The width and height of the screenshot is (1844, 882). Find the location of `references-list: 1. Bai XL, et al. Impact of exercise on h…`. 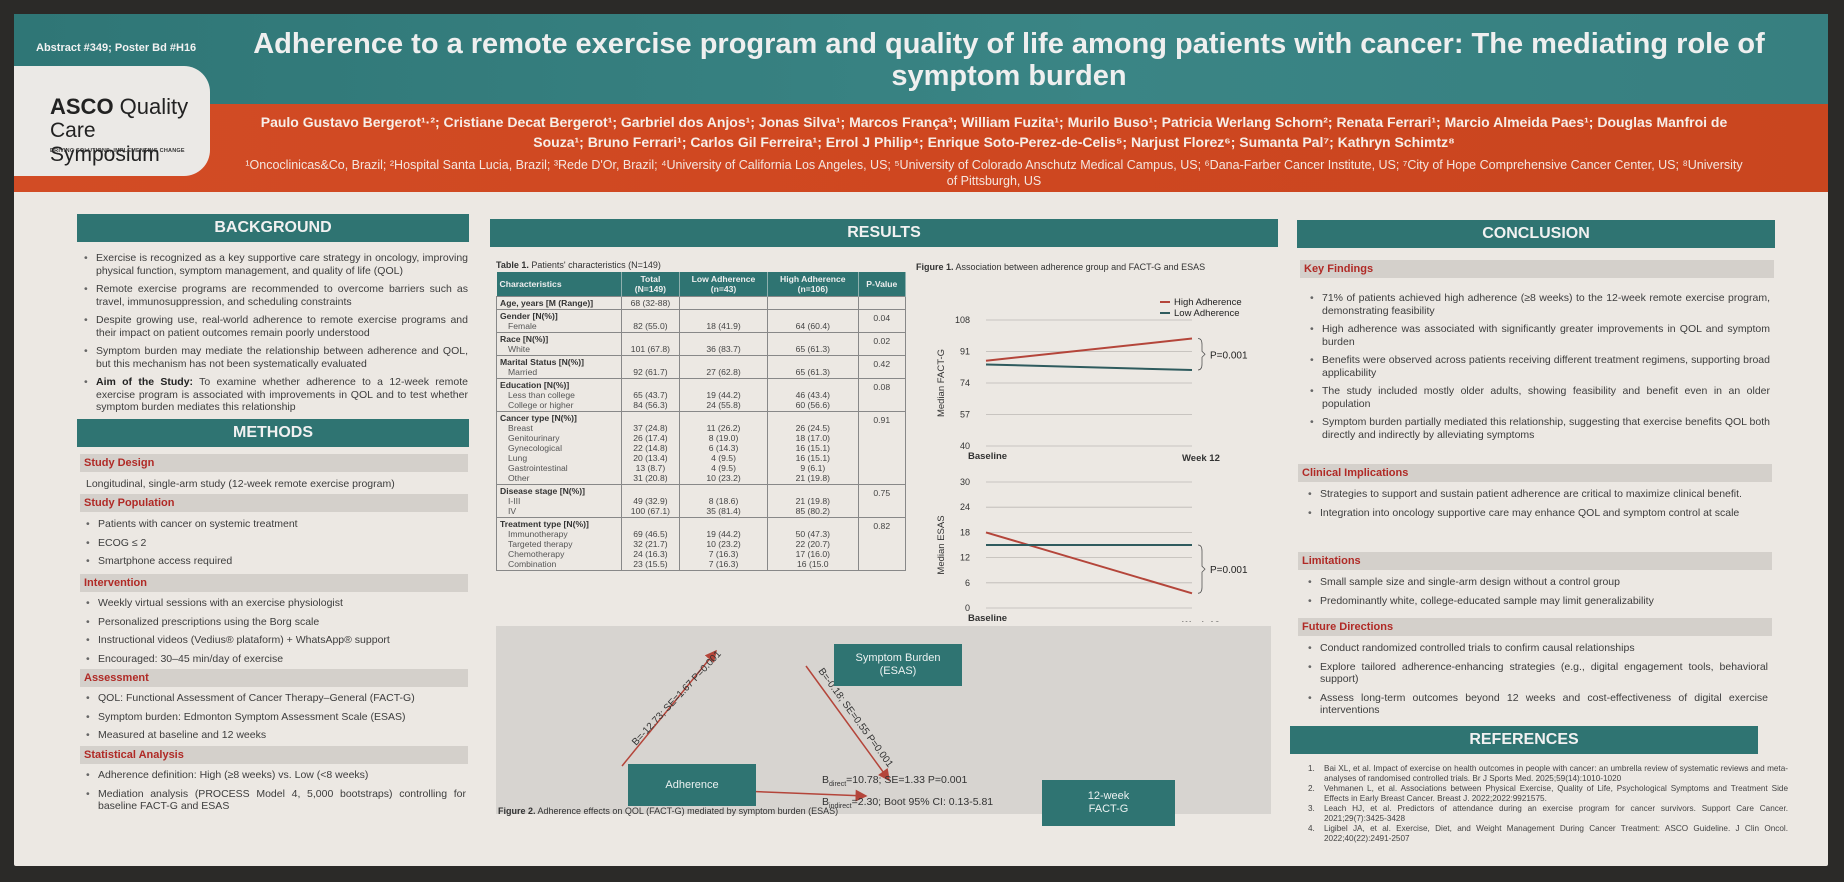

references-list: 1. Bai XL, et al. Impact of exercise on h… is located at coordinates (1548, 804).